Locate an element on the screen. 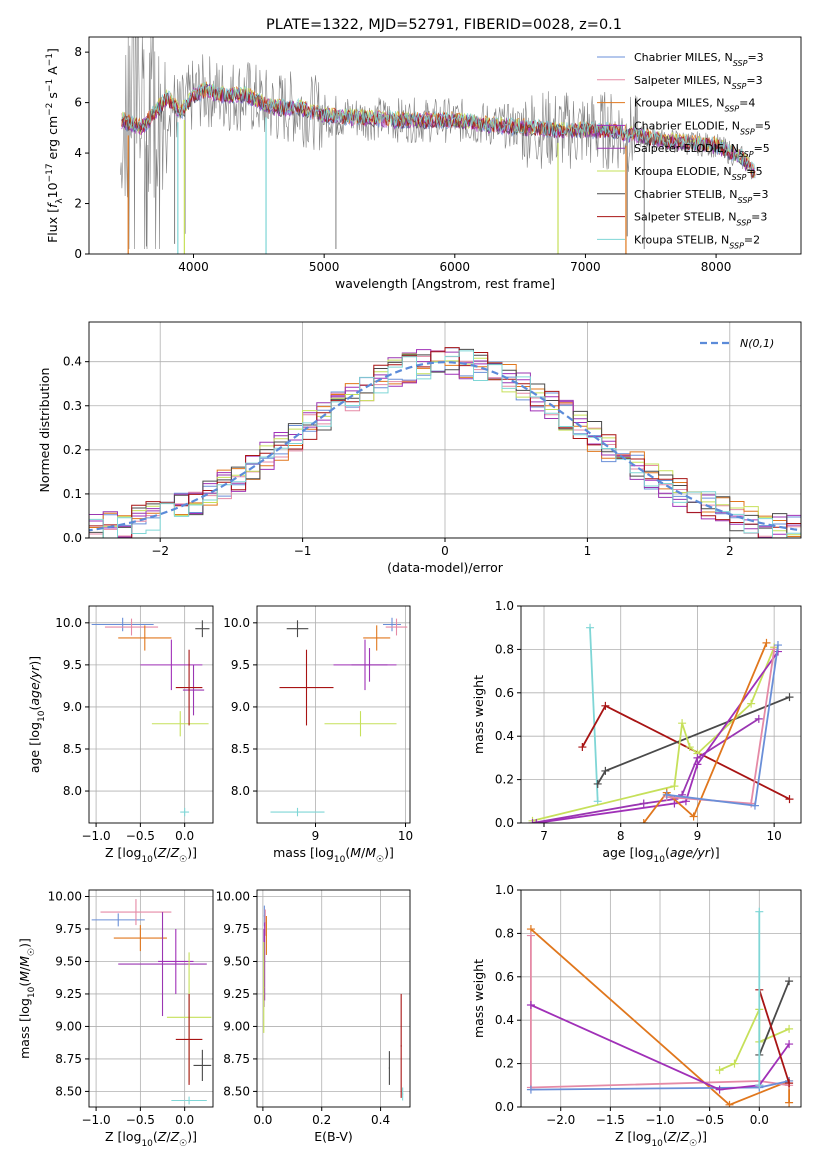 The image size is (819, 1170). legend-entry: Salpeter STELIB, NSSP=3 is located at coordinates (700, 219).